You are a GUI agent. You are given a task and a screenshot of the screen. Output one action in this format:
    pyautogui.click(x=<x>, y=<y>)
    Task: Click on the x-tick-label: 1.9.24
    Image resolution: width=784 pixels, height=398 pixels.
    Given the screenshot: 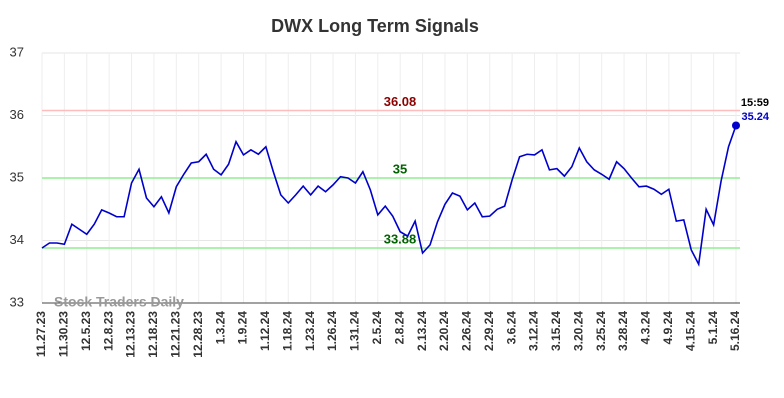 What is the action you would take?
    pyautogui.click(x=243, y=328)
    